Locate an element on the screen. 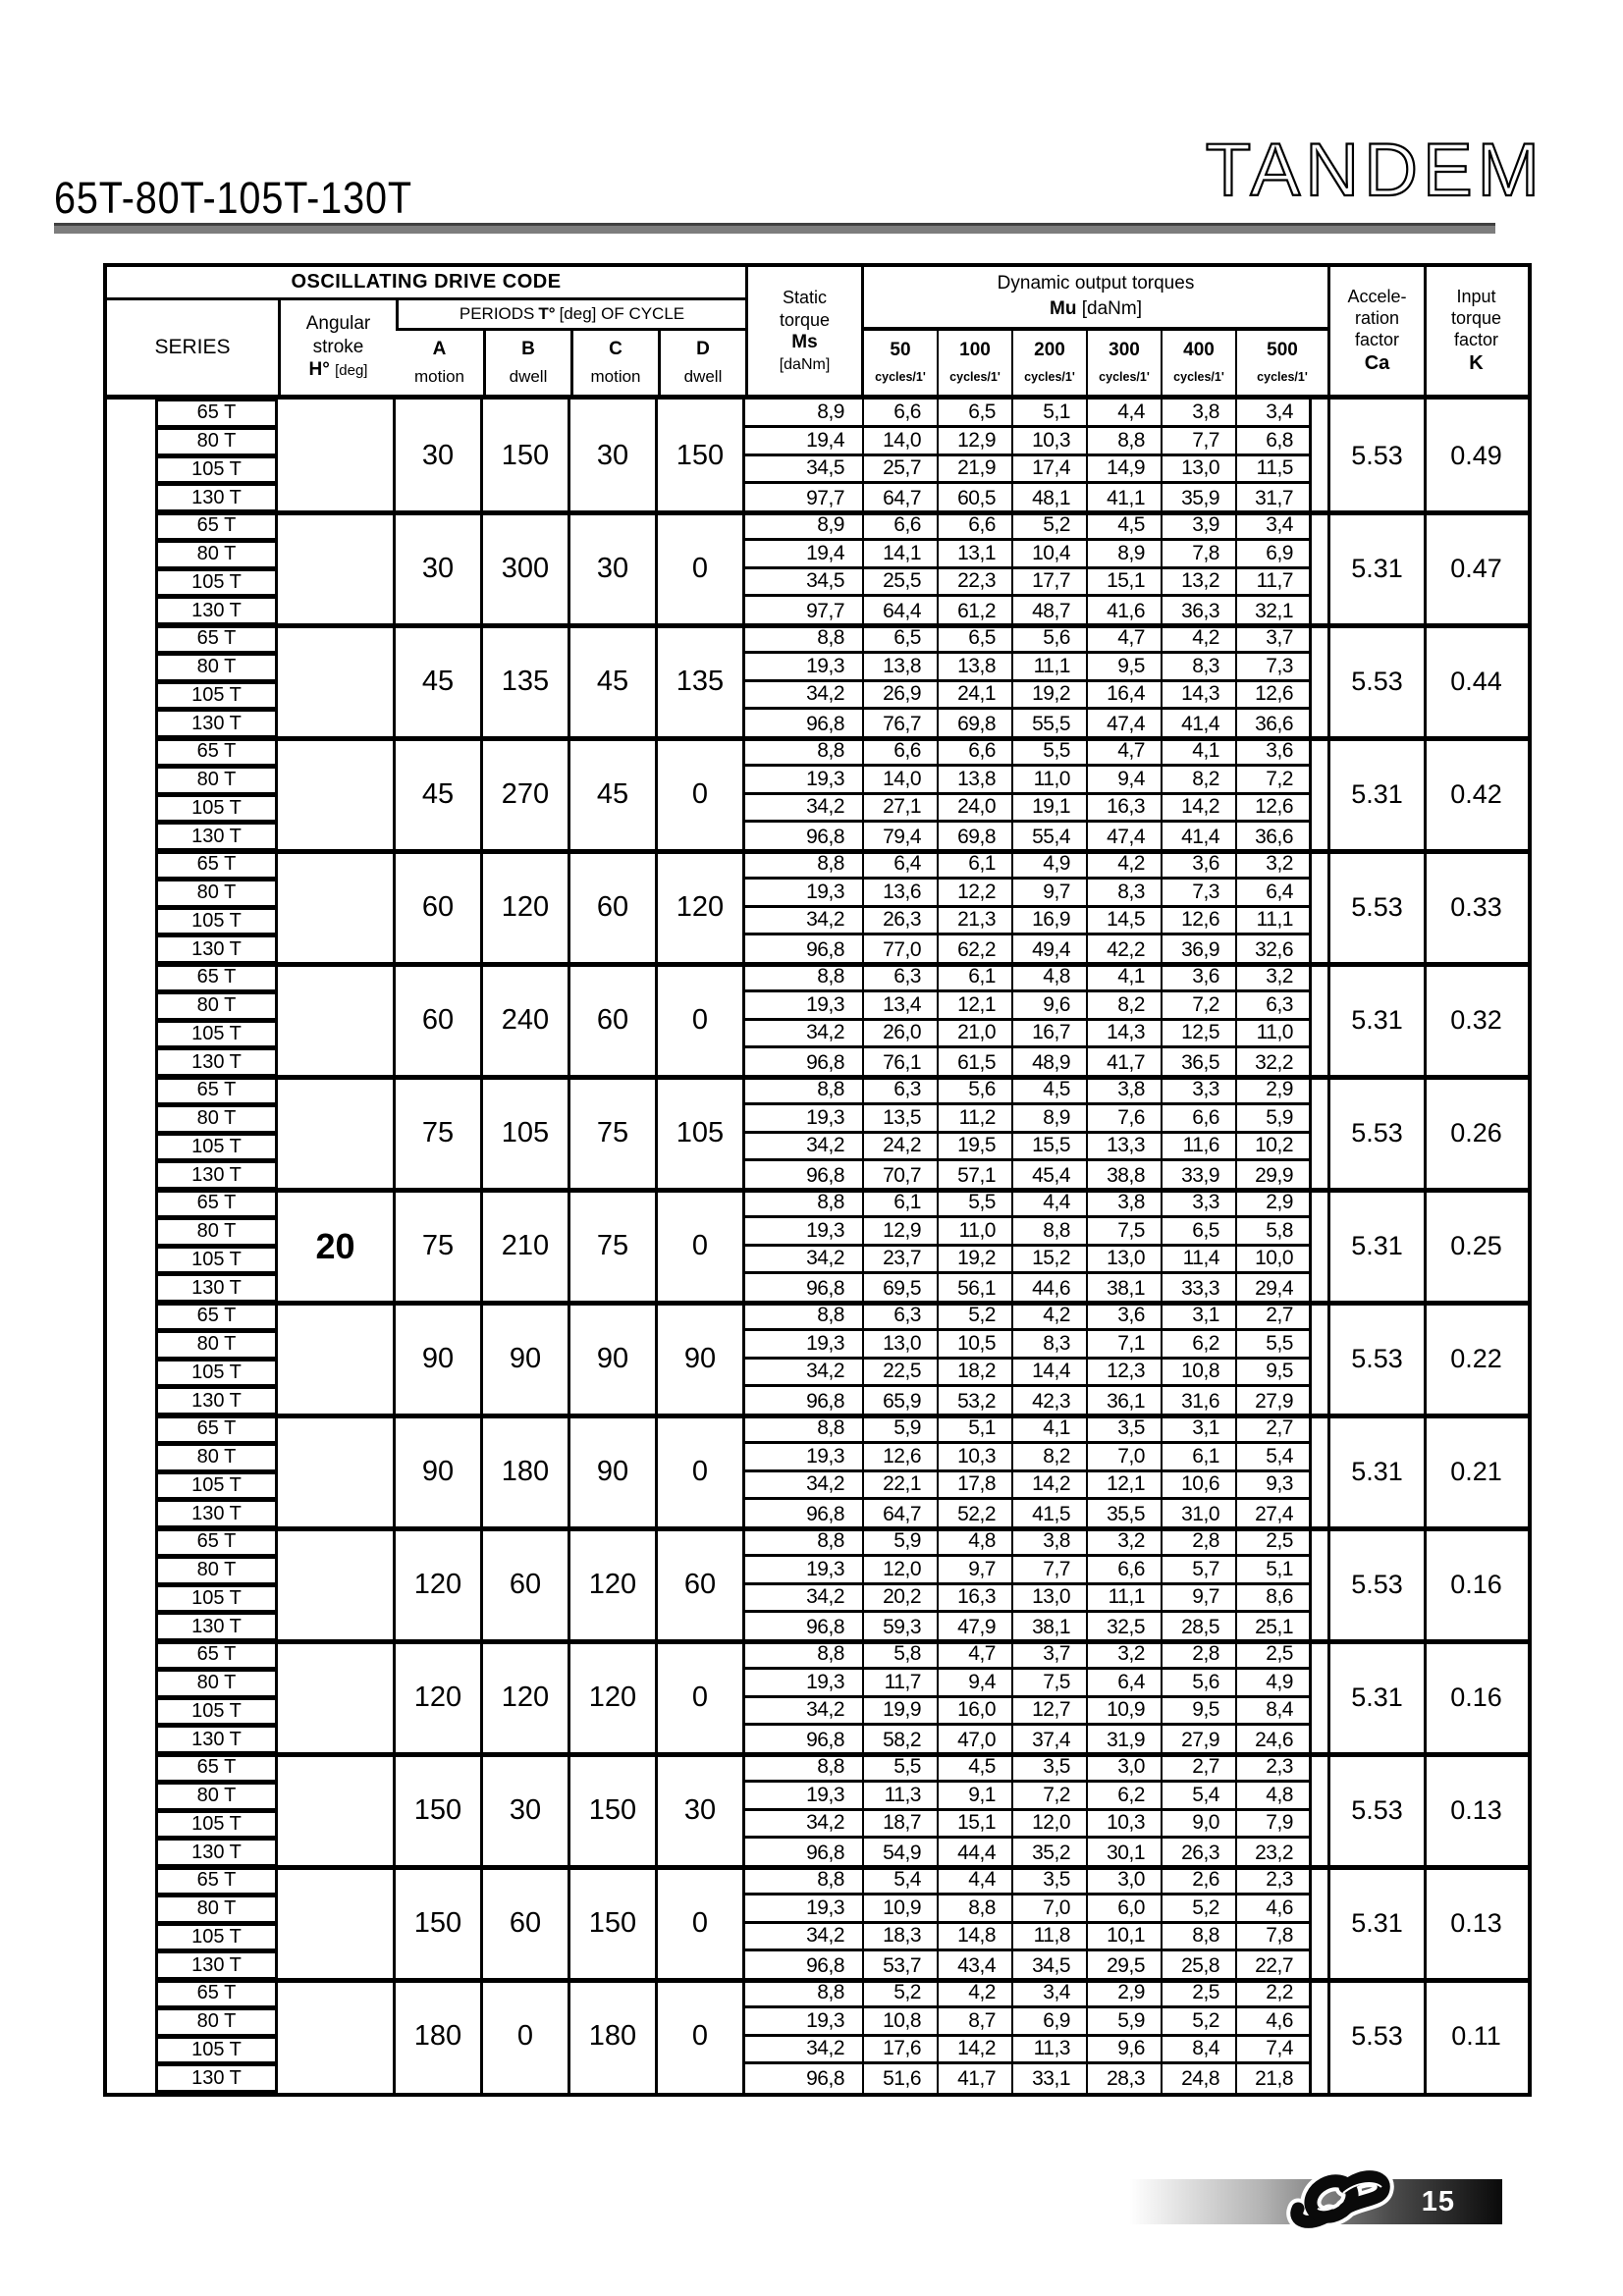 This screenshot has height=2296, width=1623. dynamic-torque-value: 4,7 is located at coordinates (976, 1655).